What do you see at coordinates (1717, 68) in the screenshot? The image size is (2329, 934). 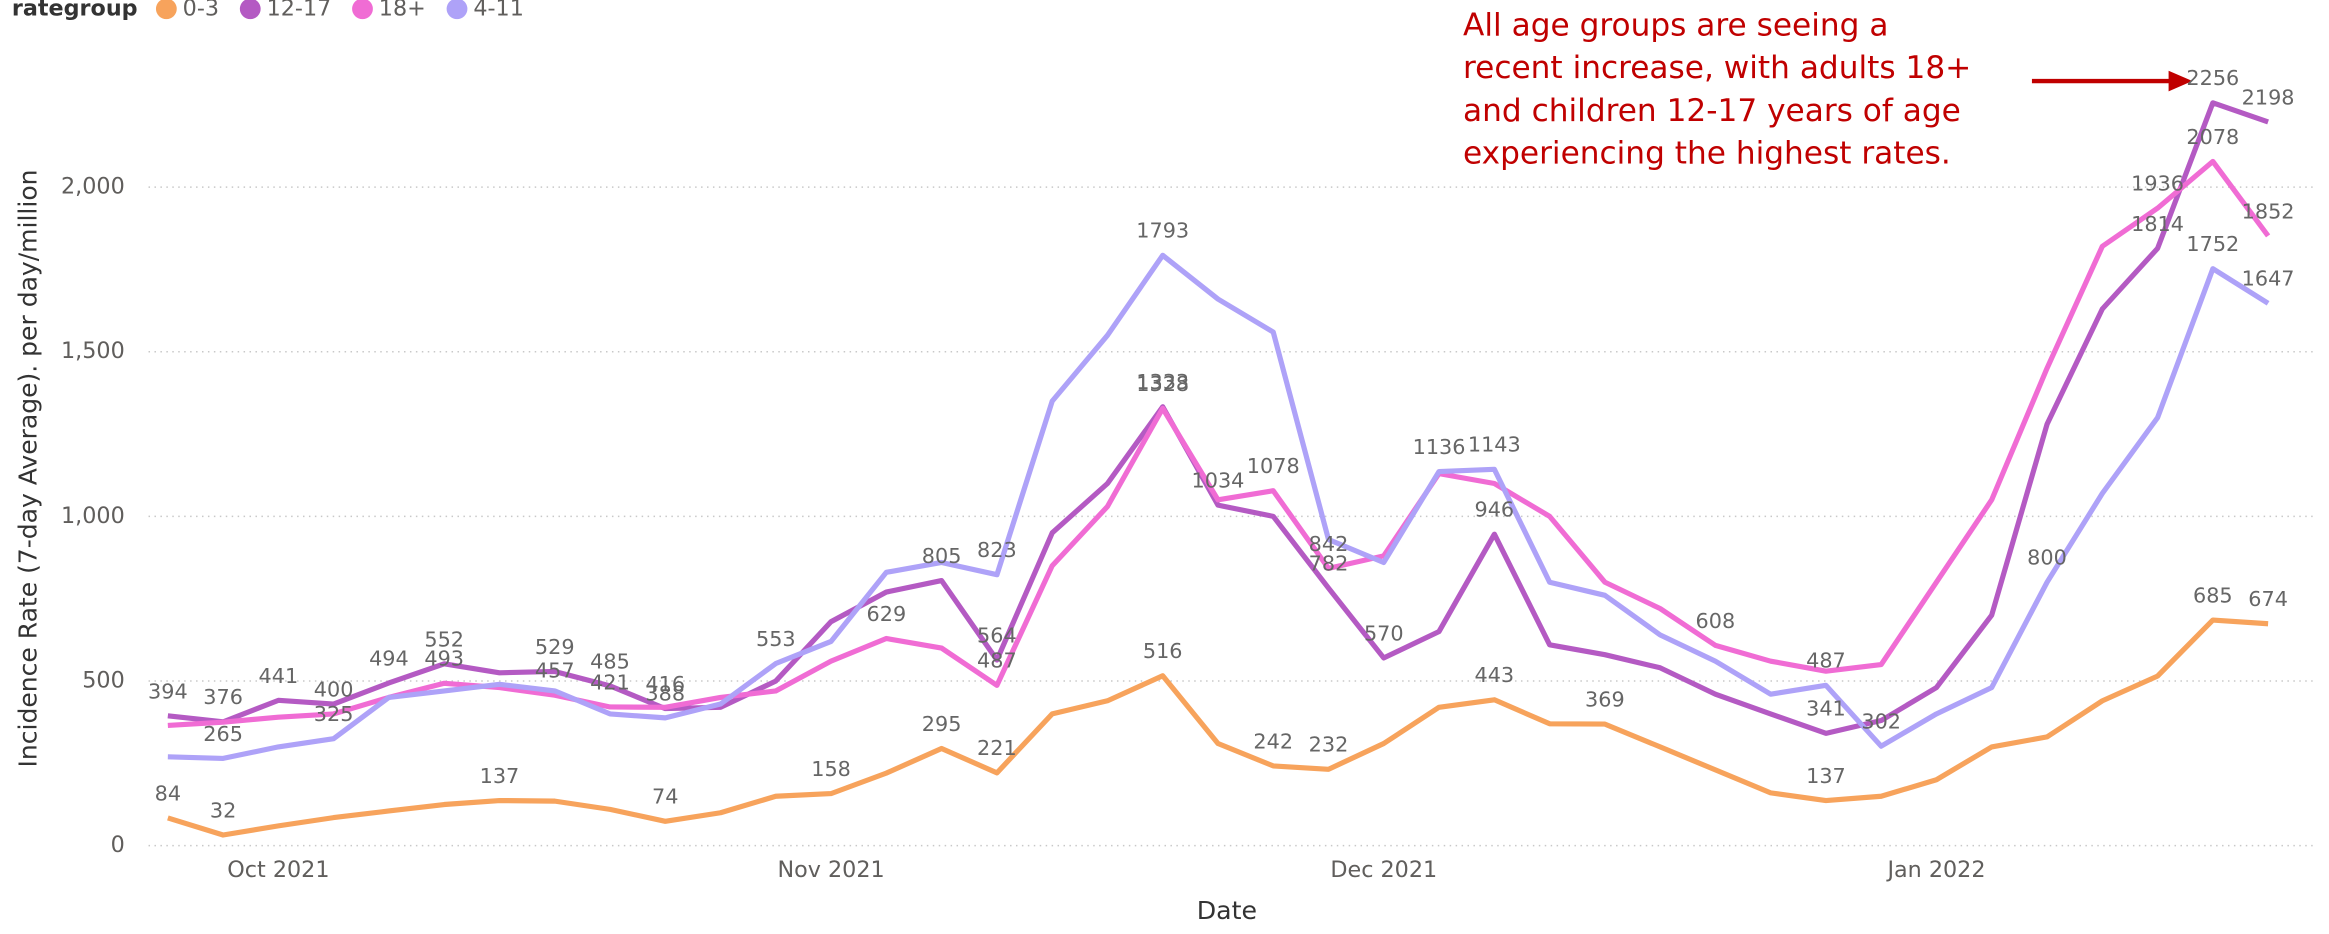 I see `annotation: recent increase, with adults 18+` at bounding box center [1717, 68].